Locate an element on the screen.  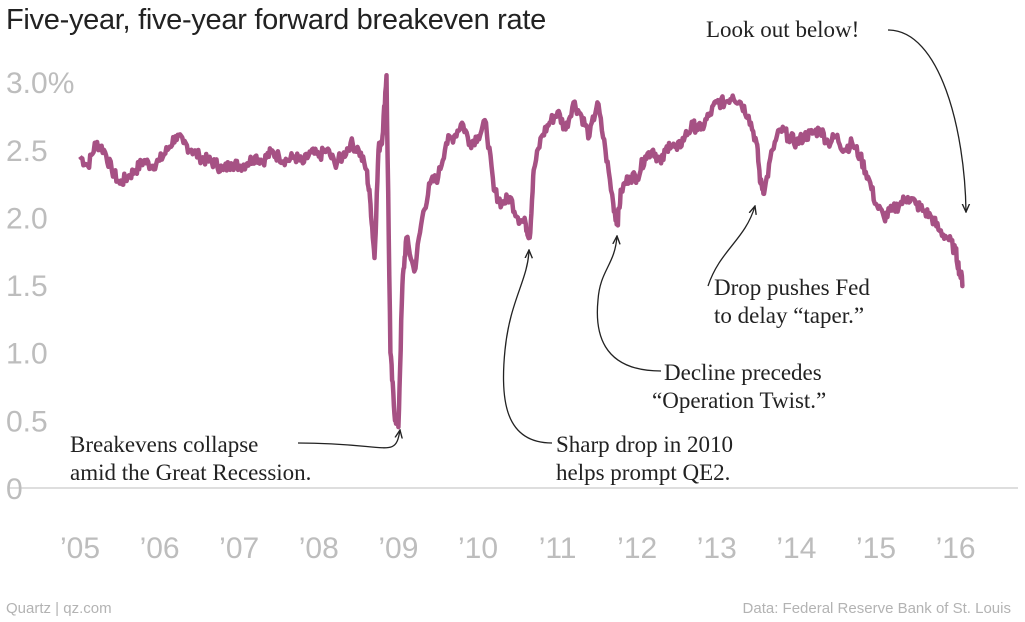
x-tick-label: ’11 is located at coordinates (558, 548).